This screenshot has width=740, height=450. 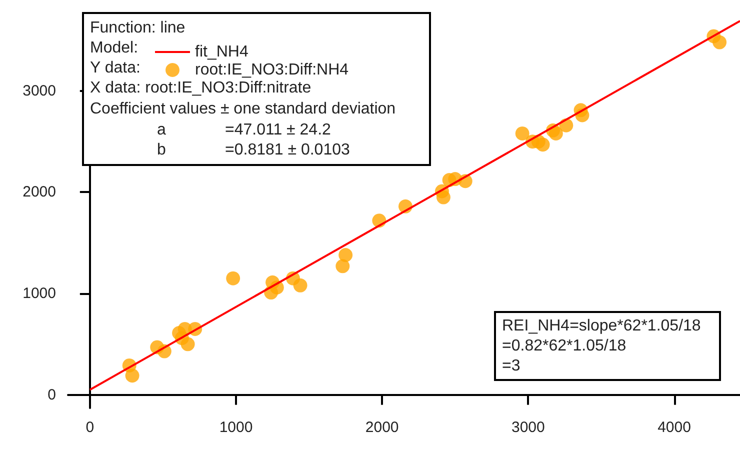 I want to click on y-tick-label: 0, so click(x=52, y=395).